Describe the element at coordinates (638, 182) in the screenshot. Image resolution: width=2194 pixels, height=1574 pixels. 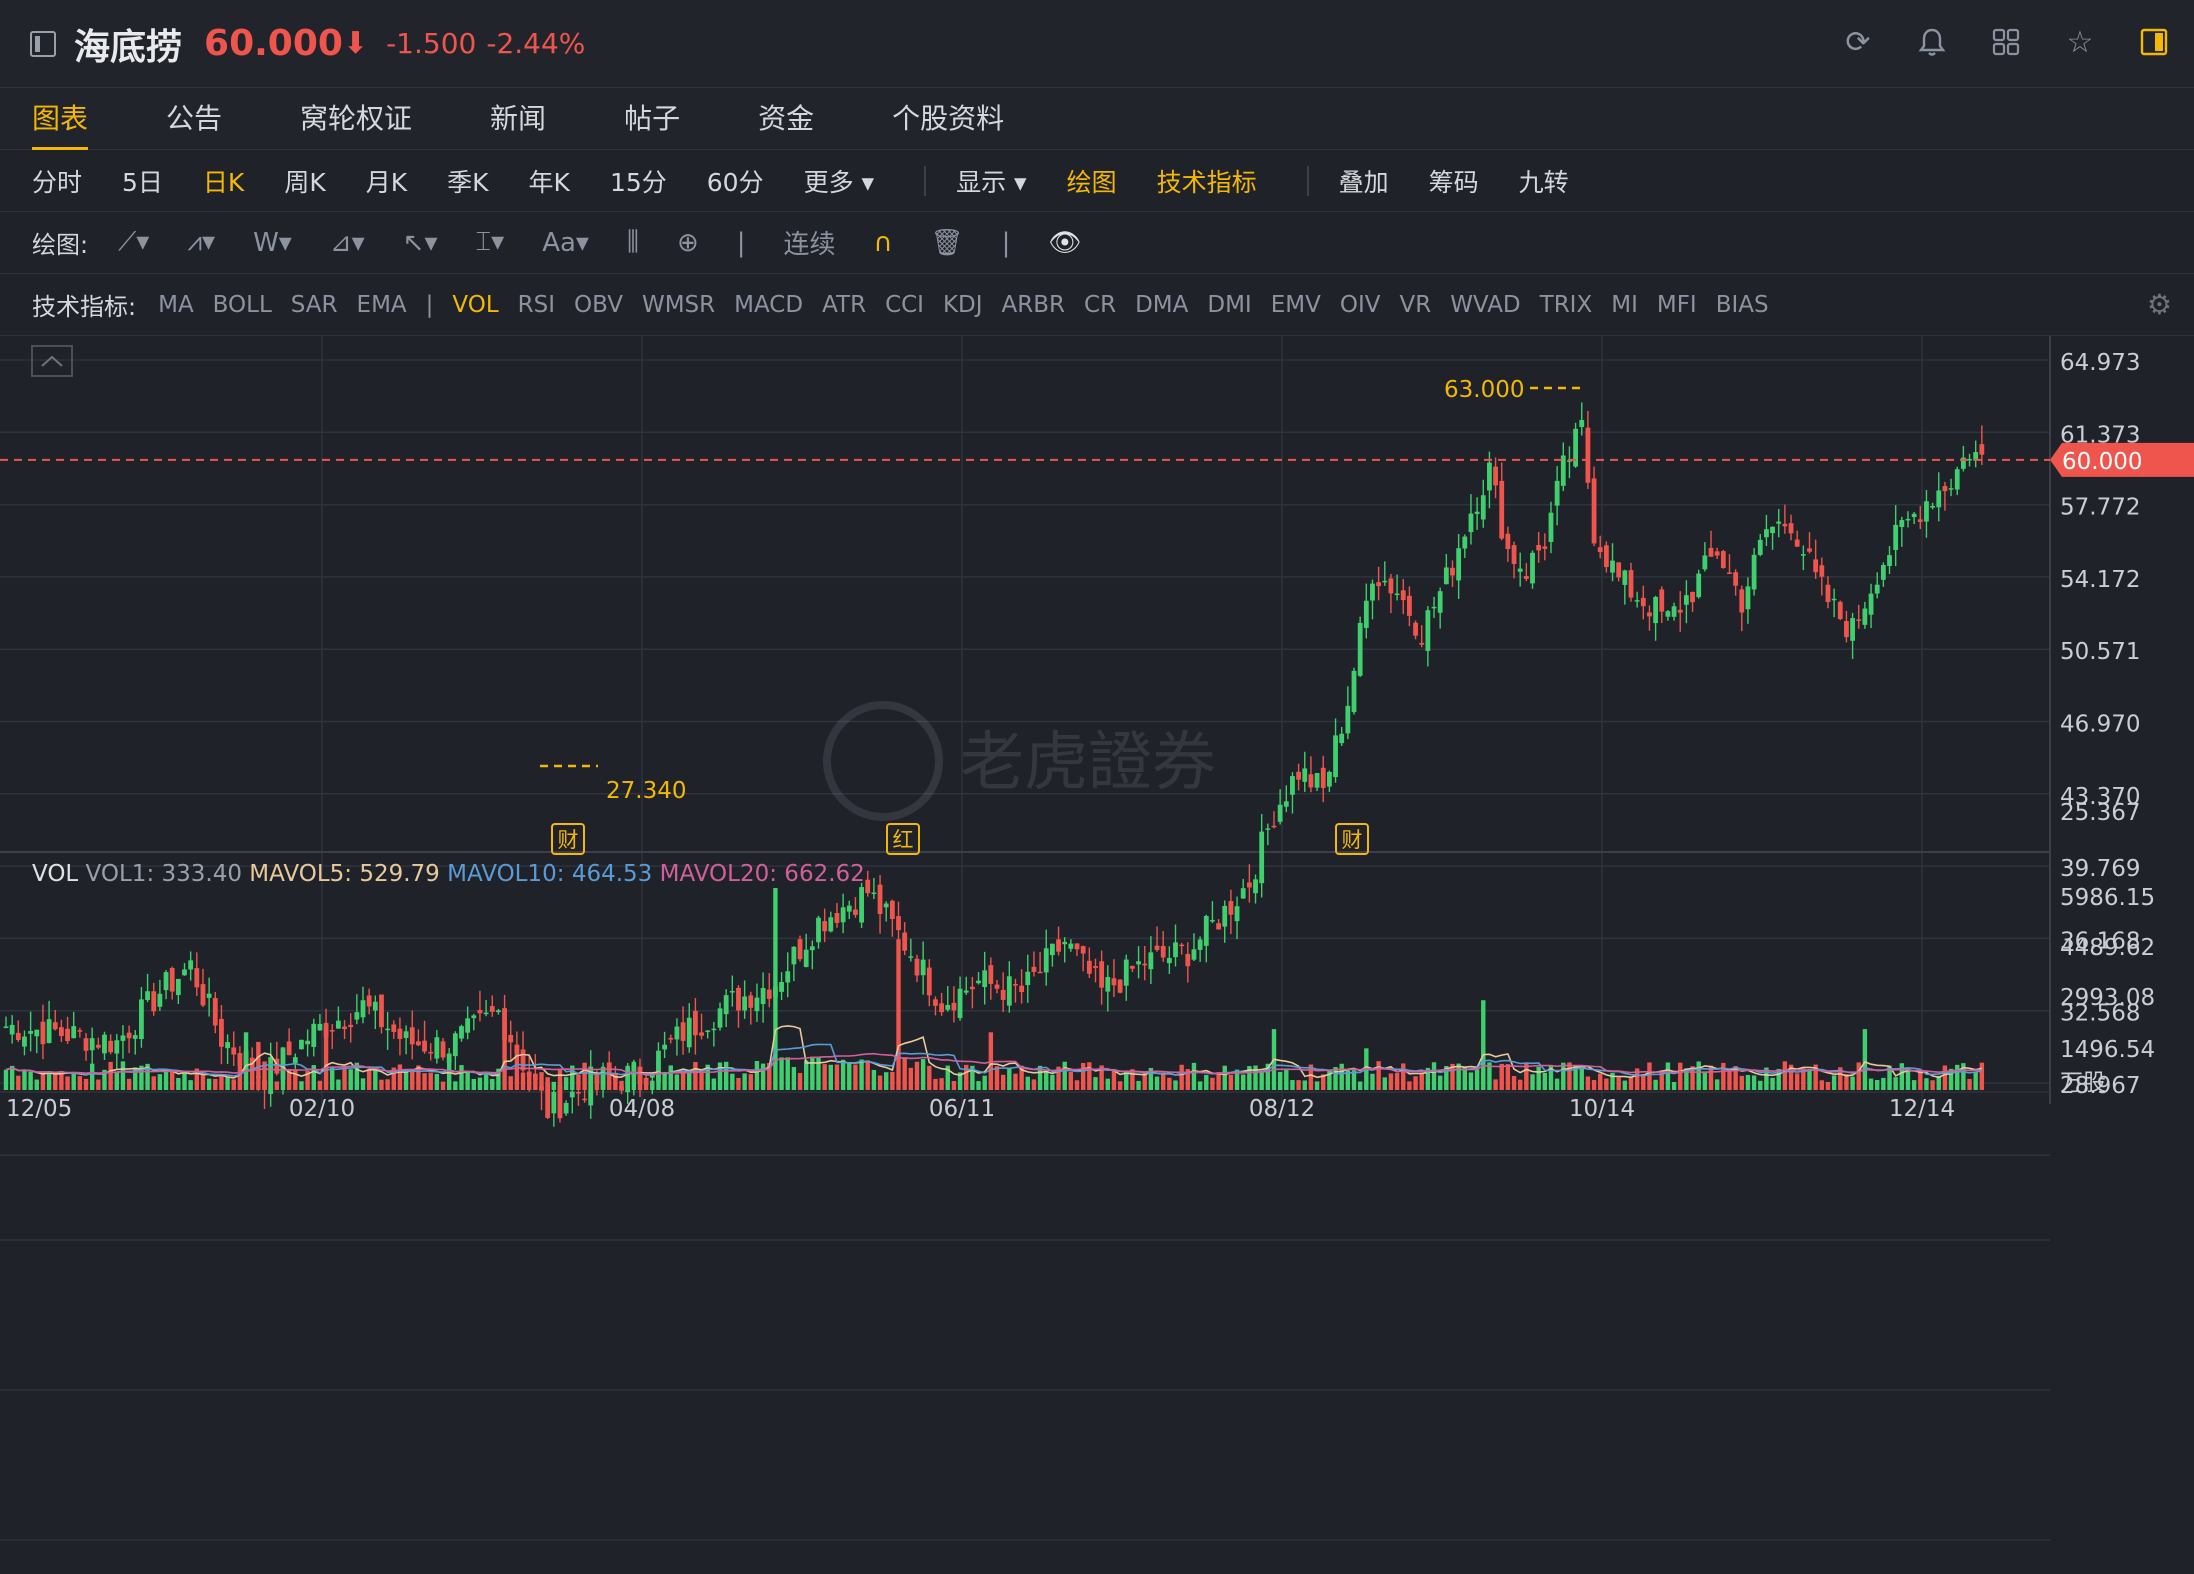
I see `period-15min: 15分` at that location.